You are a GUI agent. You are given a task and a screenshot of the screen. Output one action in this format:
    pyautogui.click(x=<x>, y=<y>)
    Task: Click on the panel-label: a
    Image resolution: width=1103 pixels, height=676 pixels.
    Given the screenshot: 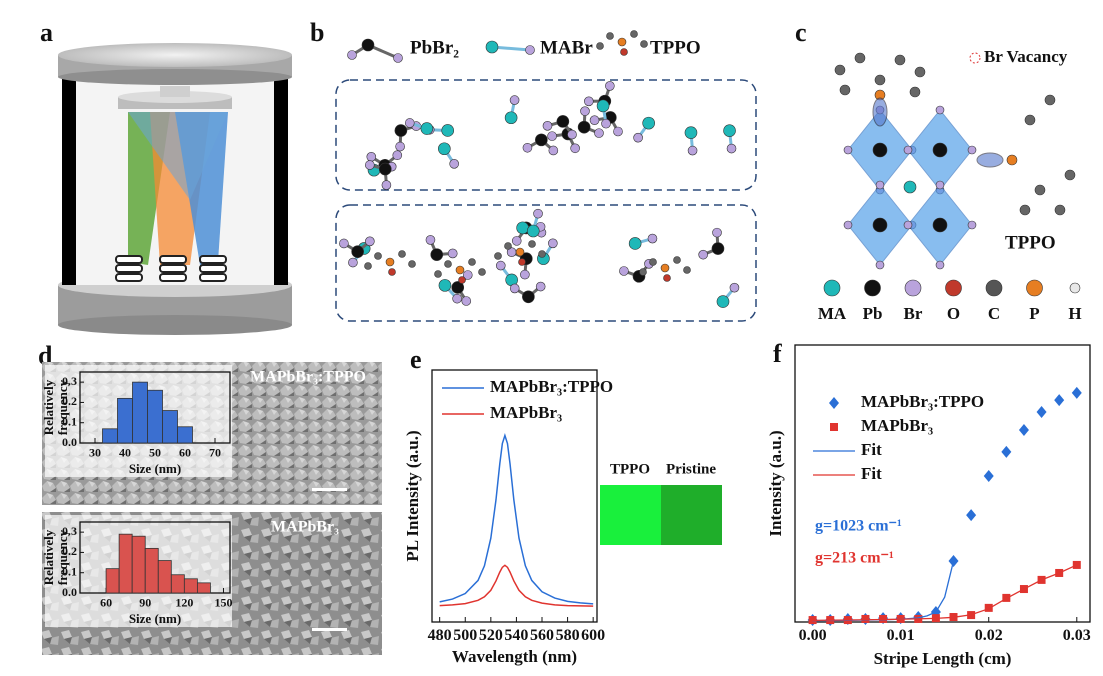 What is the action you would take?
    pyautogui.click(x=46, y=32)
    